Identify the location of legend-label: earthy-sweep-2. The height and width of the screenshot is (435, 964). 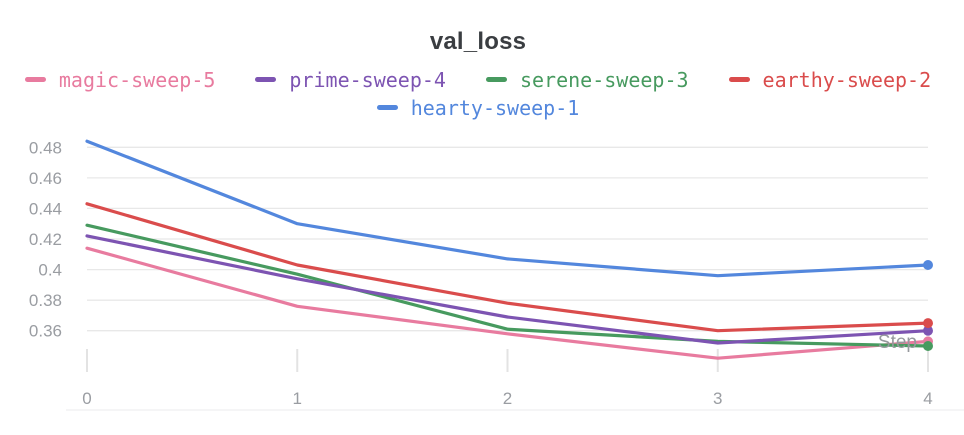
(847, 79).